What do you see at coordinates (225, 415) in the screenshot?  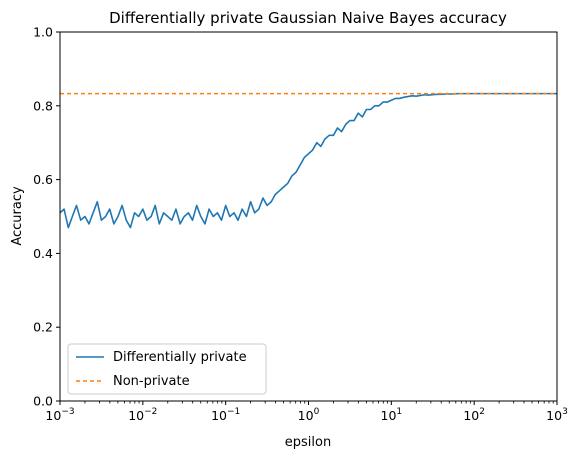 I see `x-tick-label: 10⁻¹` at bounding box center [225, 415].